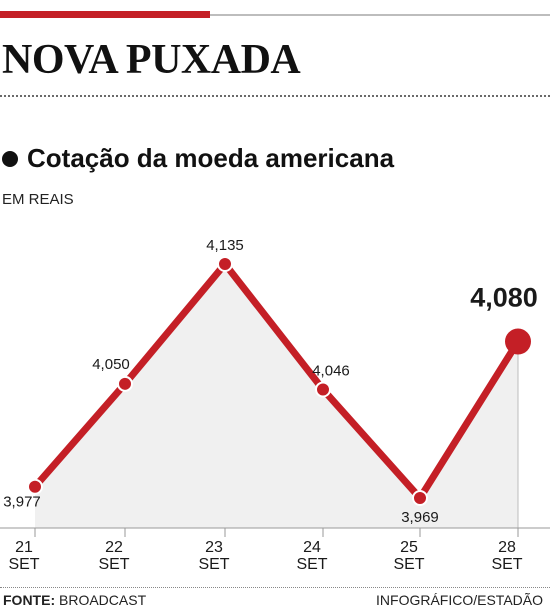 This screenshot has height=612, width=550. What do you see at coordinates (211, 158) in the screenshot?
I see `chart-title: Cotação da moeda americana` at bounding box center [211, 158].